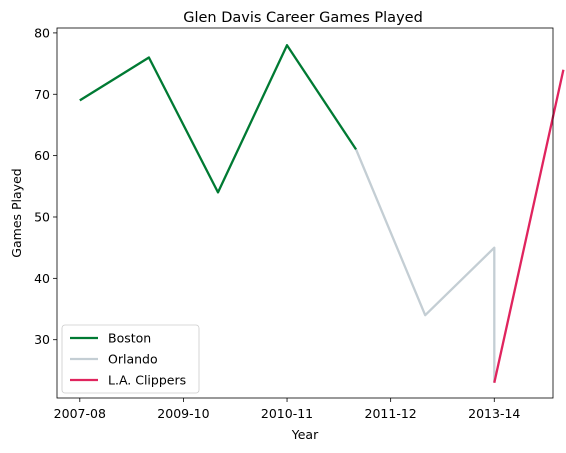 The image size is (566, 453). I want to click on y-tick-label: 40, so click(42, 278).